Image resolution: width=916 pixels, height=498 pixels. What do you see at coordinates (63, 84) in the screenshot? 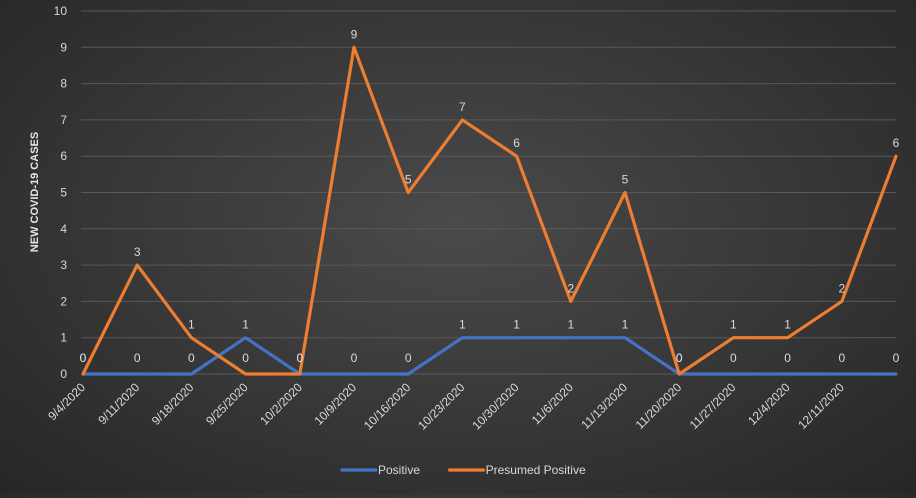
I see `y-tick-label: 8` at bounding box center [63, 84].